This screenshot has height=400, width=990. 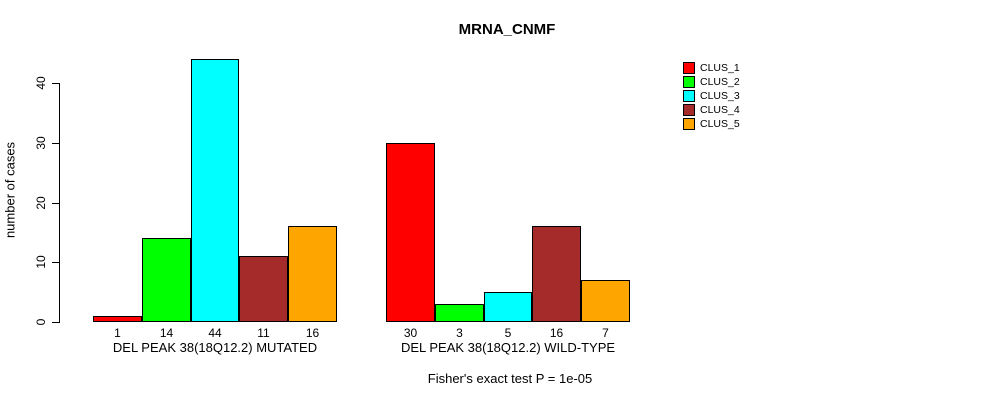 I want to click on legend-label: CLUS_2, so click(x=720, y=82).